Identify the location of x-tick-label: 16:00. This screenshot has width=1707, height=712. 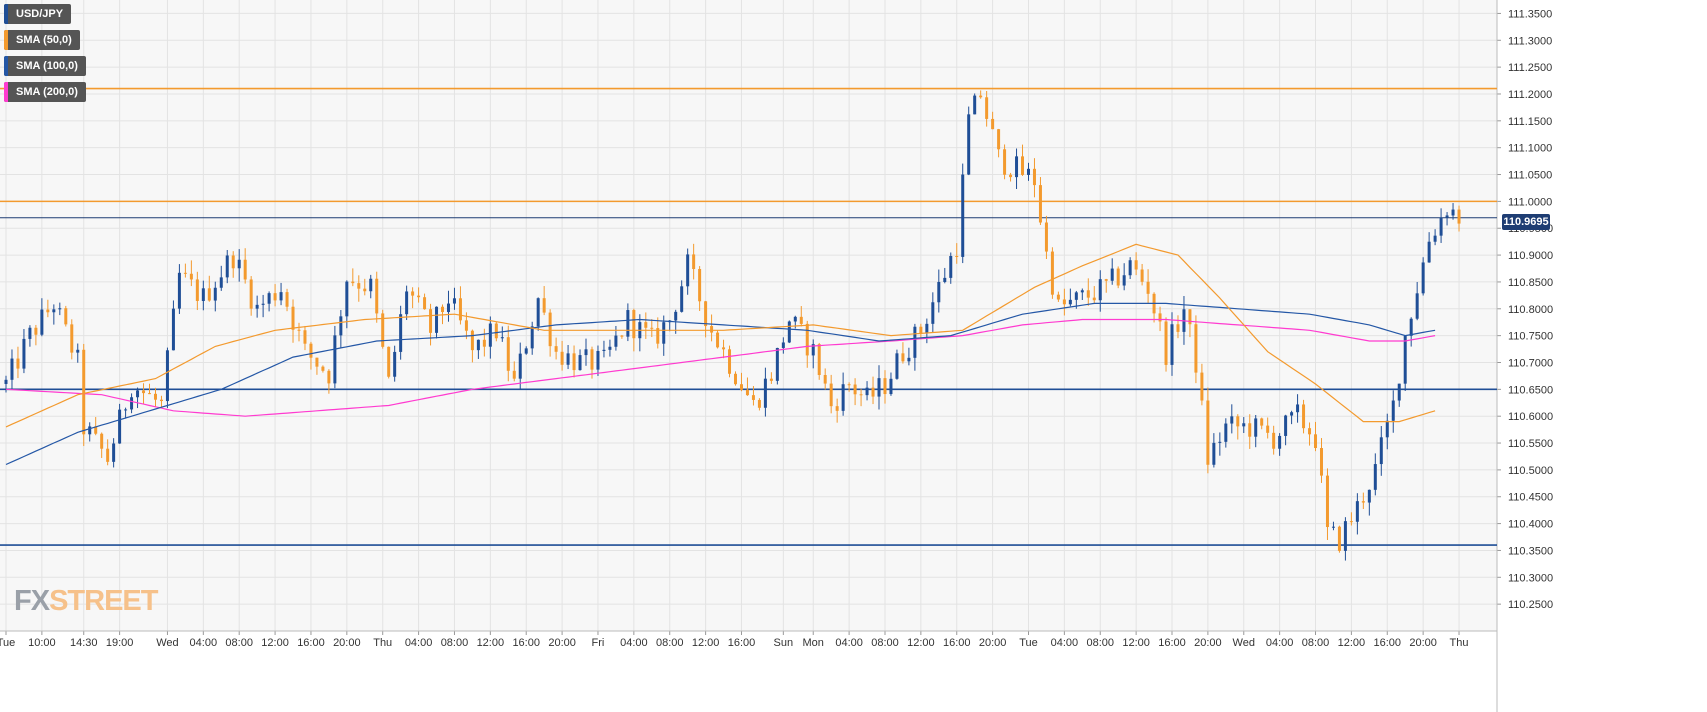
(1172, 643).